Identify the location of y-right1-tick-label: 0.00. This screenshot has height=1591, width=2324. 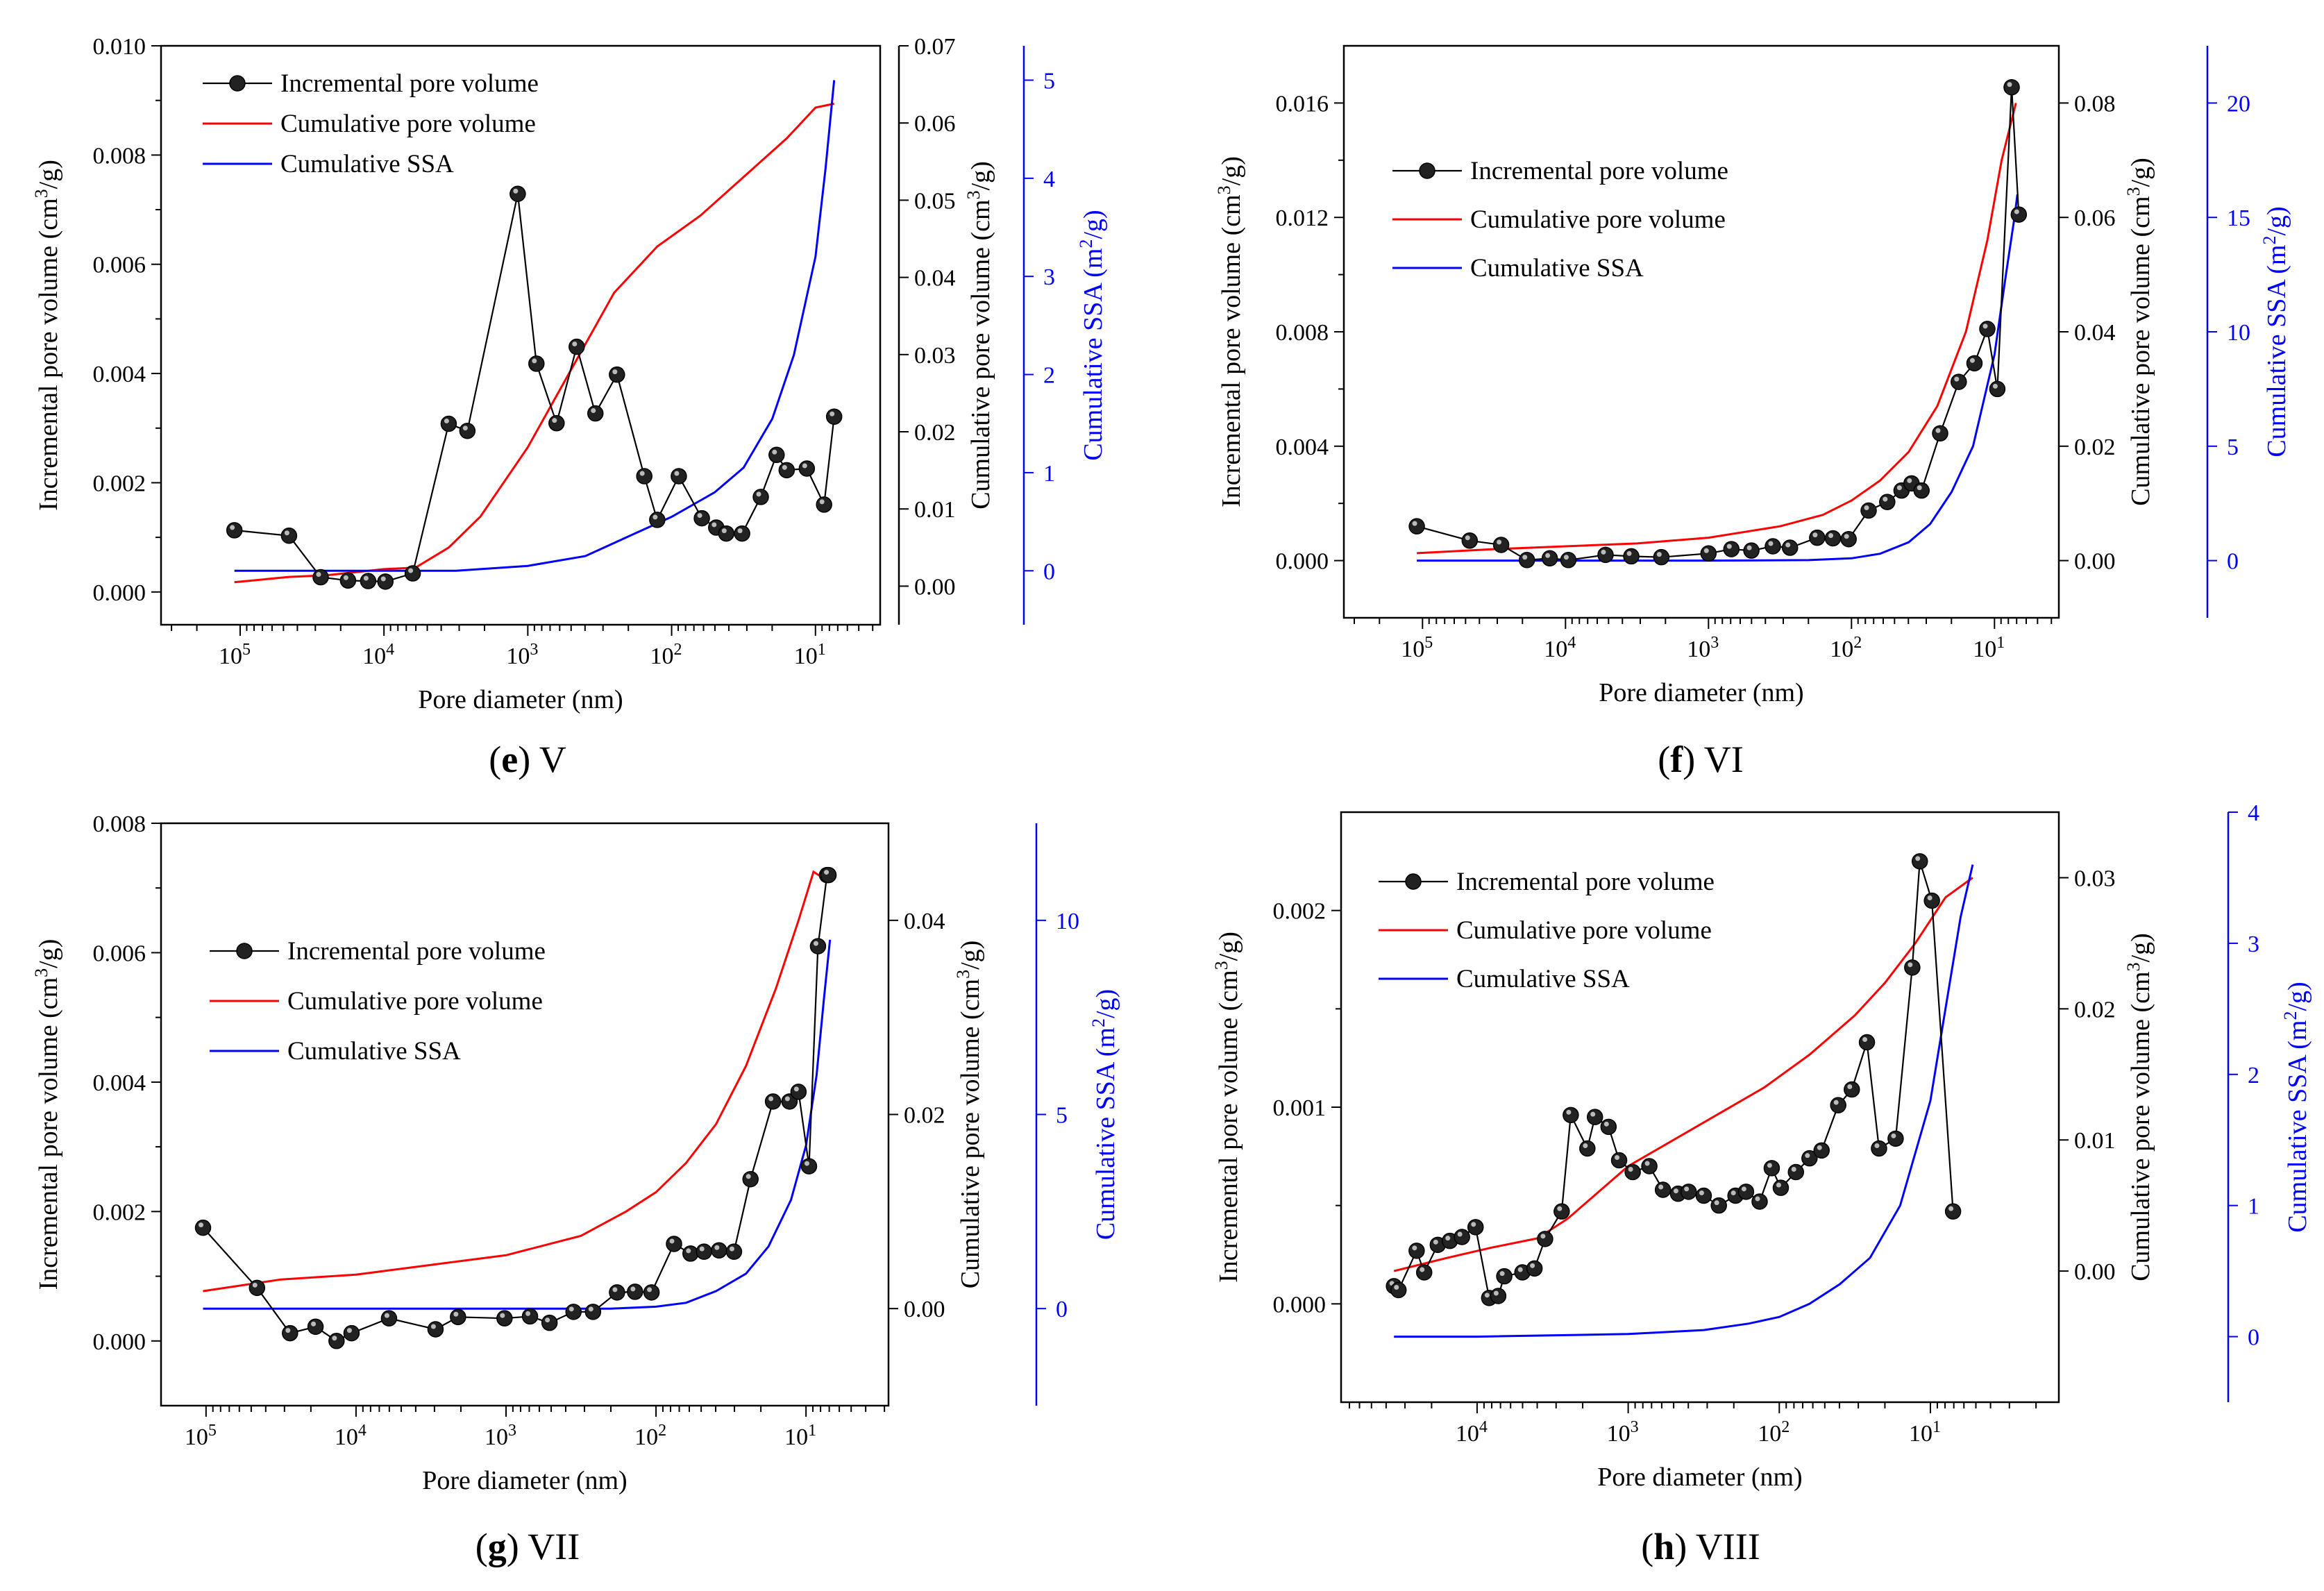
(935, 587).